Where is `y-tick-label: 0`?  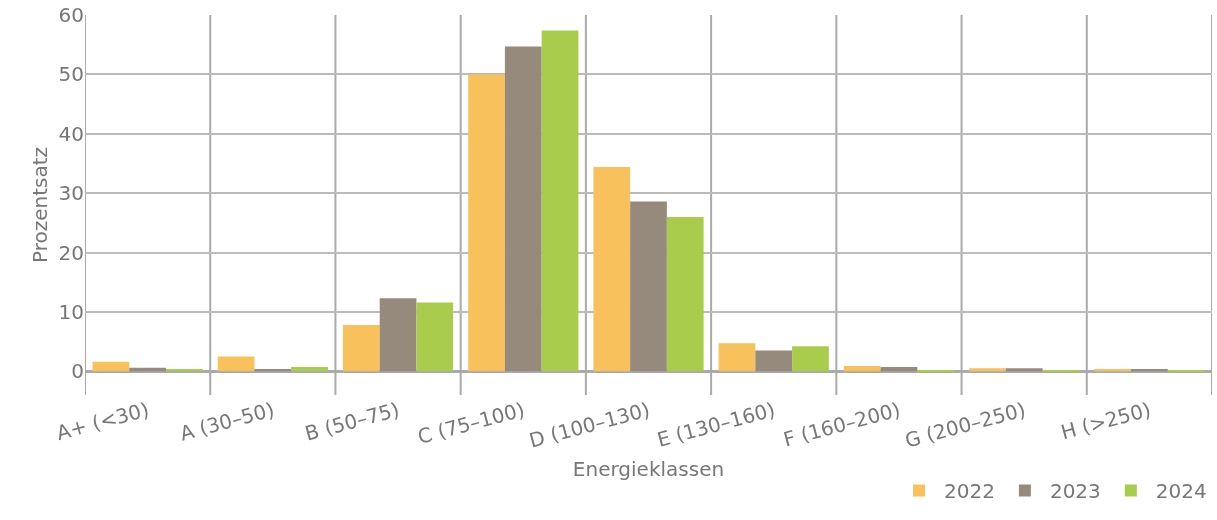
y-tick-label: 0 is located at coordinates (77, 371).